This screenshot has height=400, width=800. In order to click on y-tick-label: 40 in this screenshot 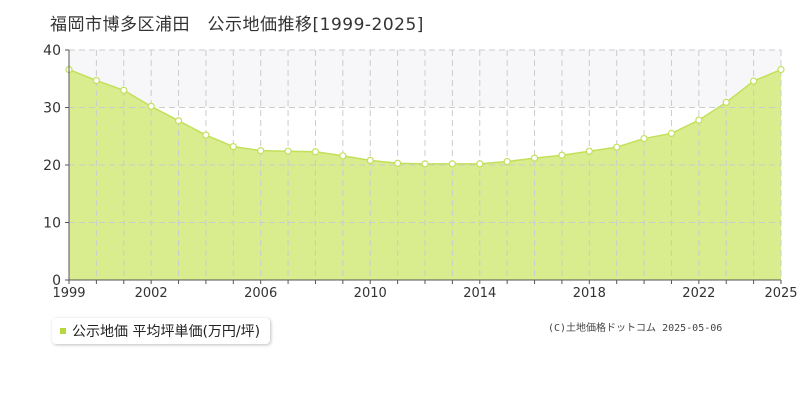, I will do `click(52, 51)`.